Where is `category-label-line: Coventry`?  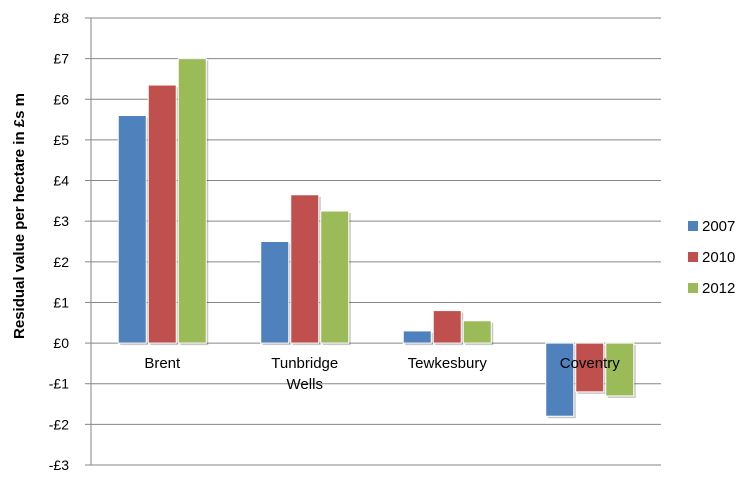
category-label-line: Coventry is located at coordinates (590, 363).